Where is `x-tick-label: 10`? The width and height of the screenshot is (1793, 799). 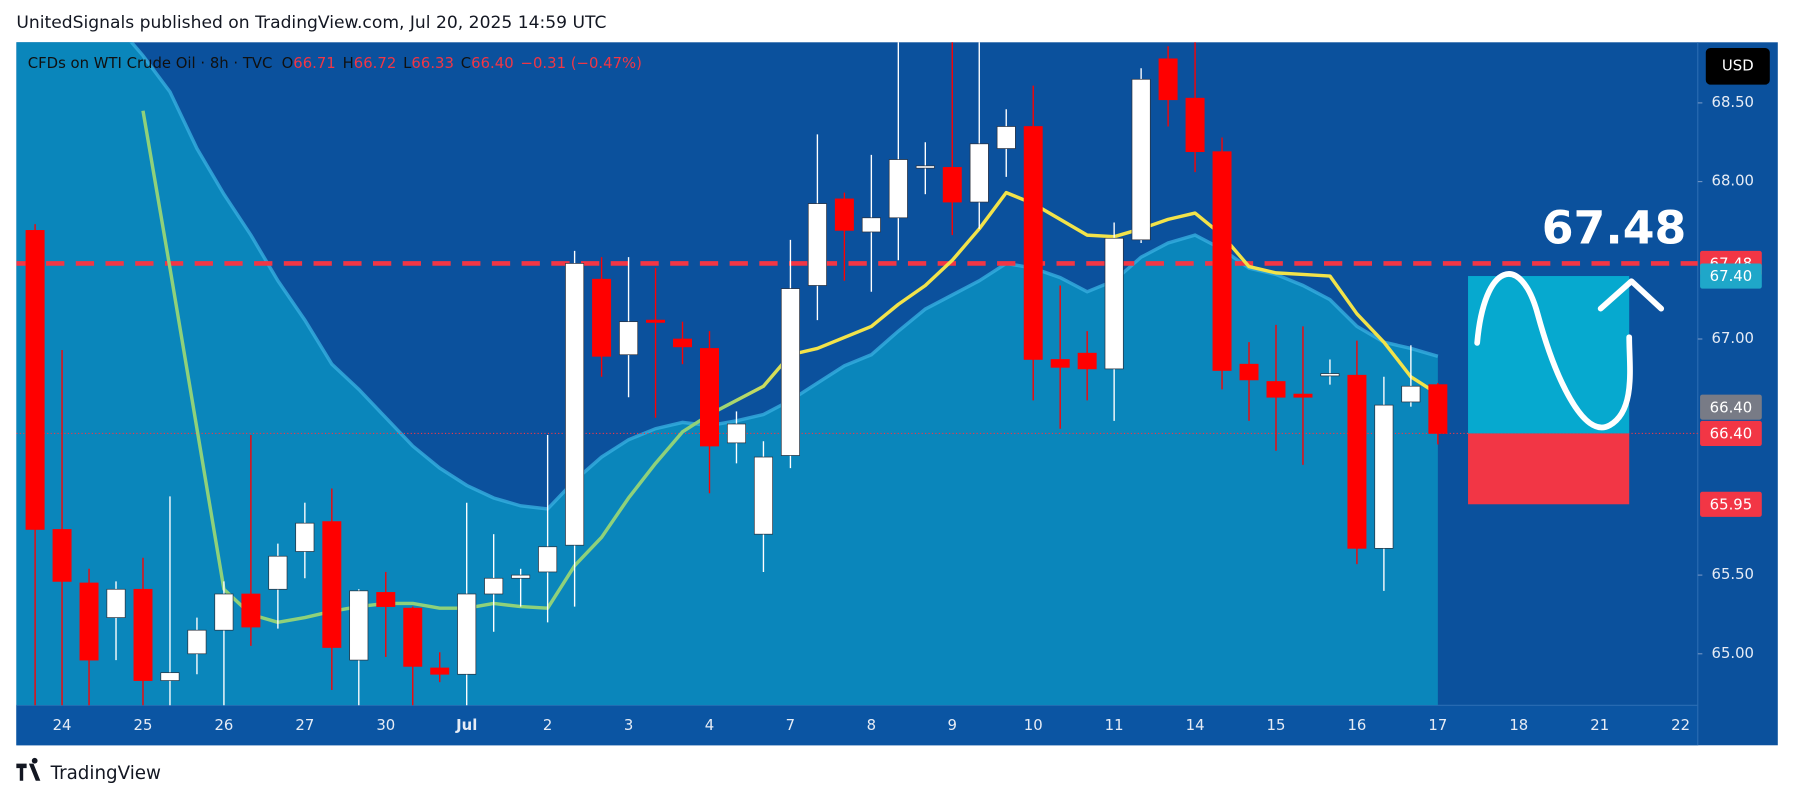 x-tick-label: 10 is located at coordinates (1033, 725).